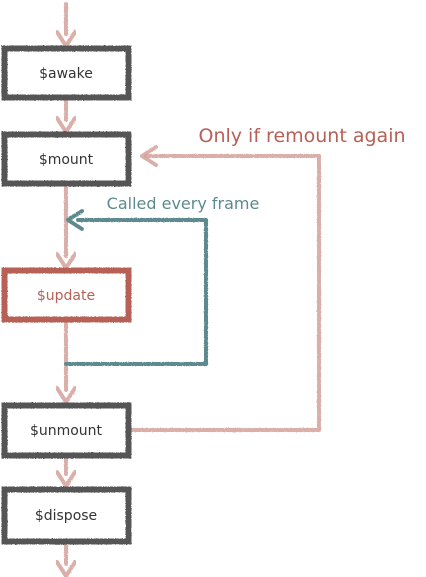 The width and height of the screenshot is (426, 577). I want to click on node-label: $awake, so click(66, 74).